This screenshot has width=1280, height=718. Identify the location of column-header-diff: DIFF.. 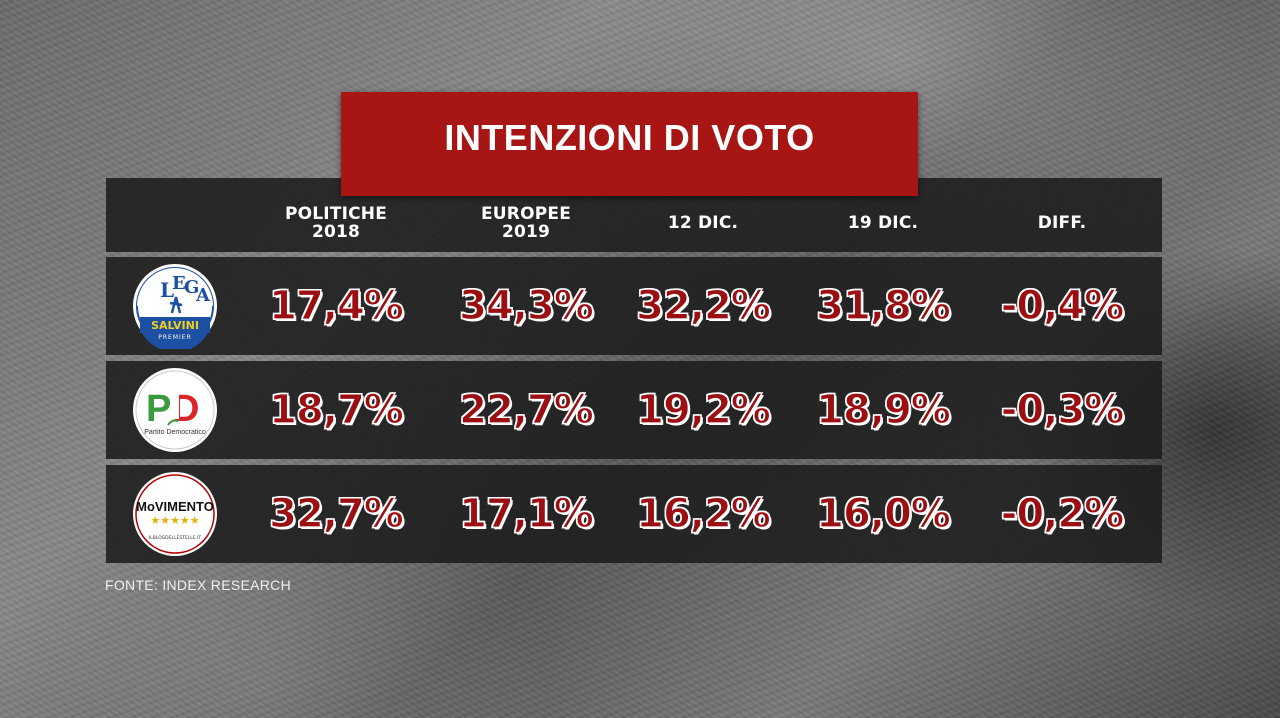
(1062, 223).